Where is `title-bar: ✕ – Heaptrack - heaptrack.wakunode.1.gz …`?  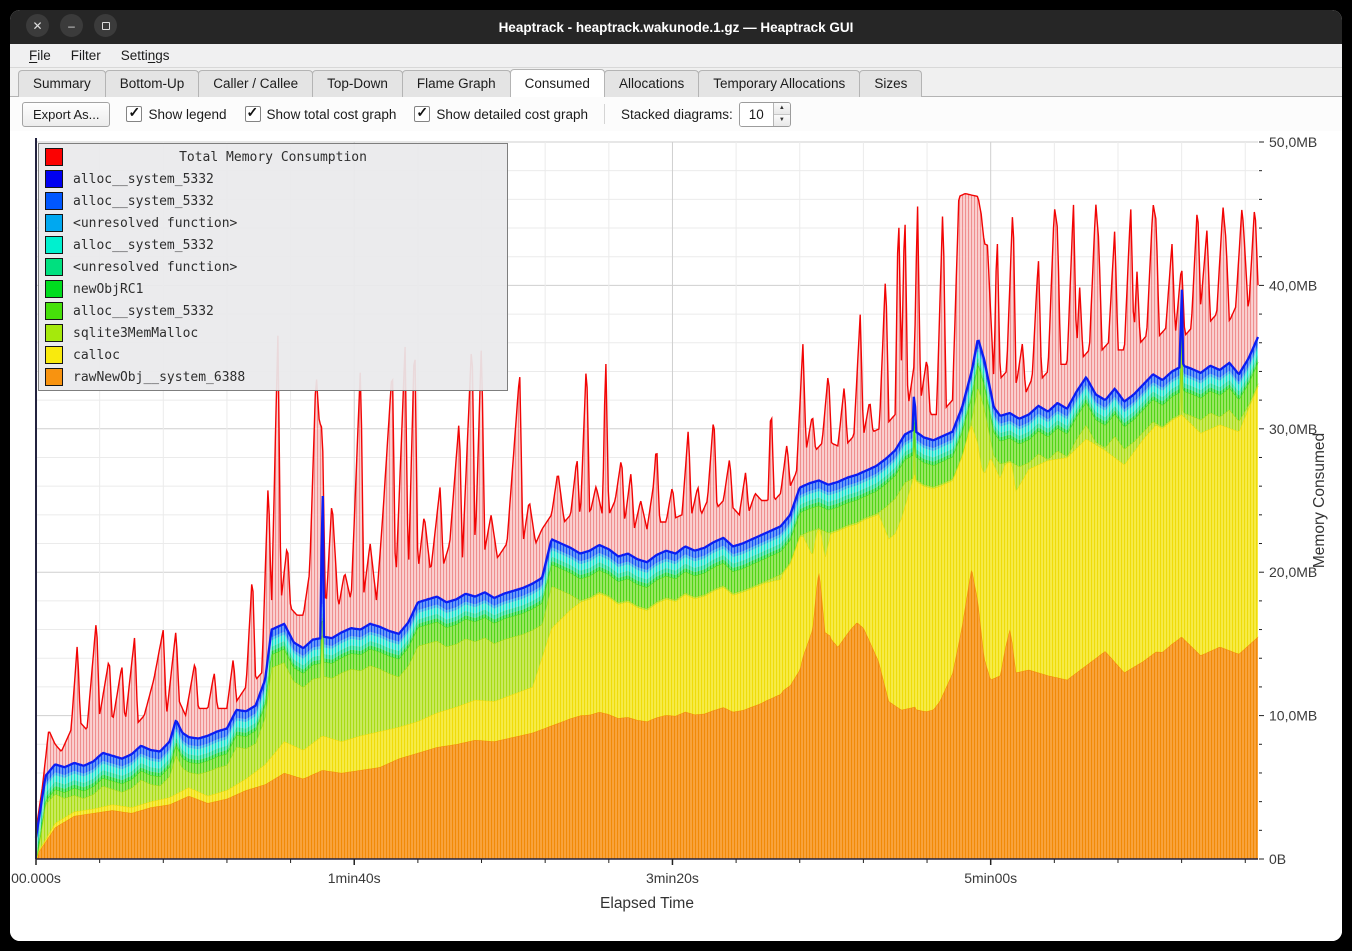 title-bar: ✕ – Heaptrack - heaptrack.wakunode.1.gz … is located at coordinates (676, 27).